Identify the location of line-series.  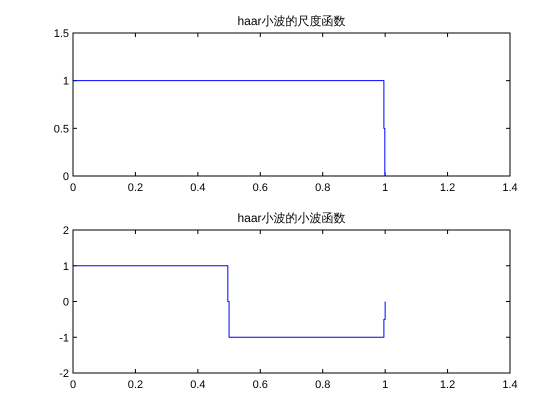
(229, 301).